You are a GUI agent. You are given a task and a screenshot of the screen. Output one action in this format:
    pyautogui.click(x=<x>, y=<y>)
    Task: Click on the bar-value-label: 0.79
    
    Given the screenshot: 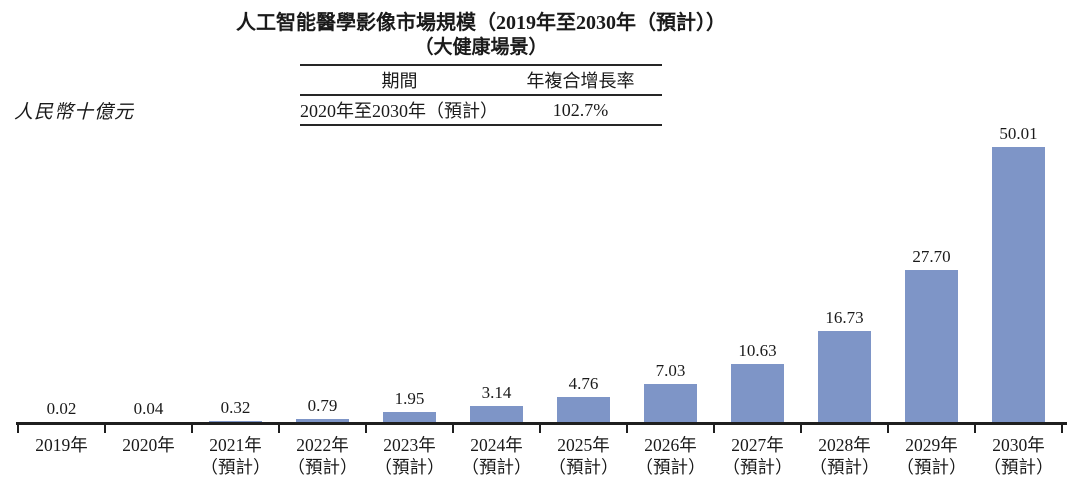 What is the action you would take?
    pyautogui.click(x=322, y=405)
    